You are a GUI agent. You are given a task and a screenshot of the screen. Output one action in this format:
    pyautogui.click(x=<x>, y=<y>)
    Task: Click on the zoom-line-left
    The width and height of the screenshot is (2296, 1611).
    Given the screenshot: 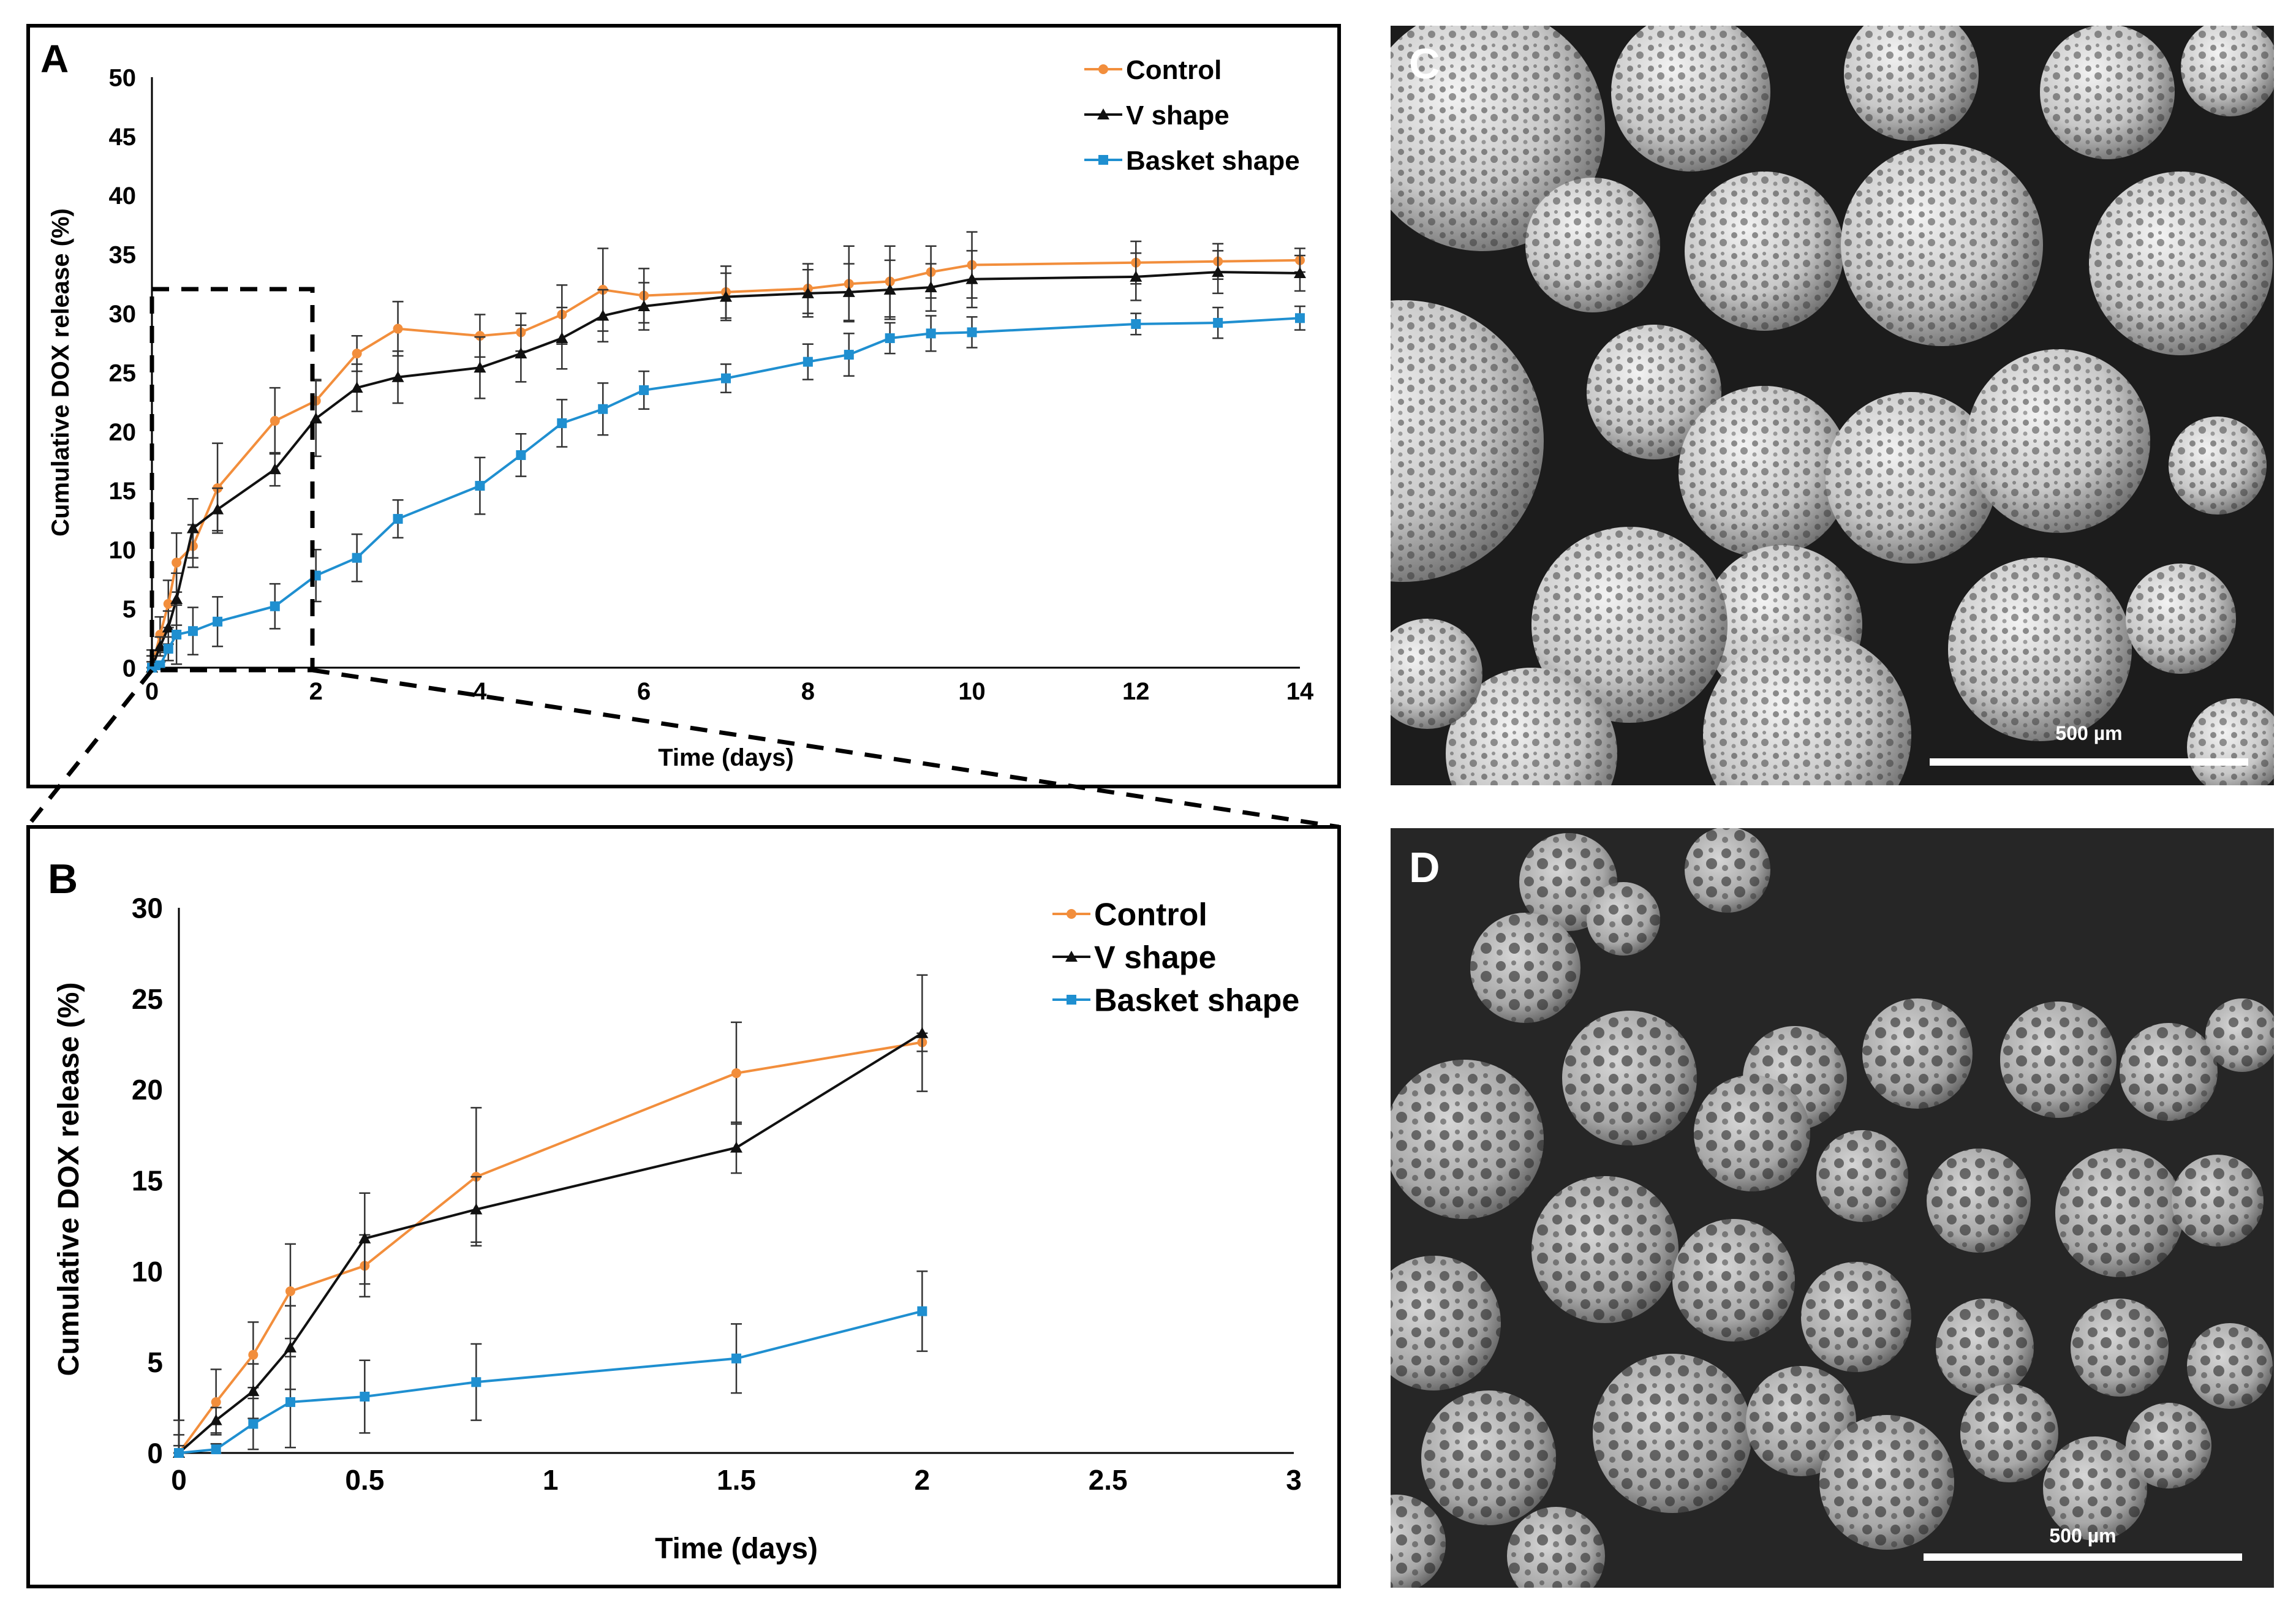 What is the action you would take?
    pyautogui.click(x=91, y=747)
    